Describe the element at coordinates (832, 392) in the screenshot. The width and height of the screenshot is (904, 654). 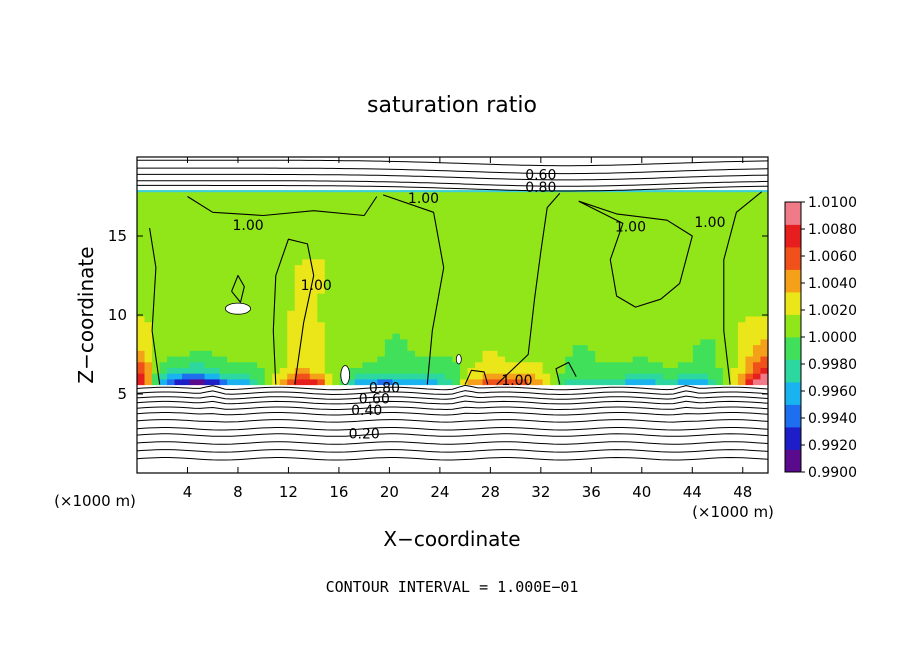
I see `colorbar-tick-label: 0.9960` at that location.